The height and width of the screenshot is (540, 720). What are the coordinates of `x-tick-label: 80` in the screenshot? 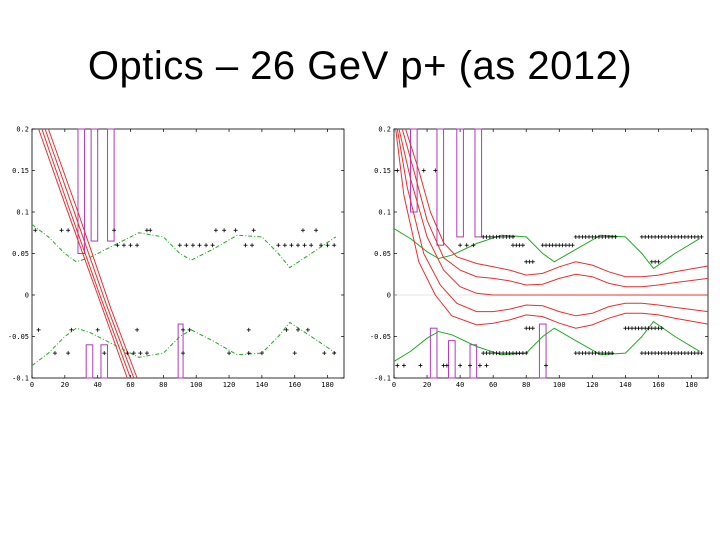 It's located at (163, 385).